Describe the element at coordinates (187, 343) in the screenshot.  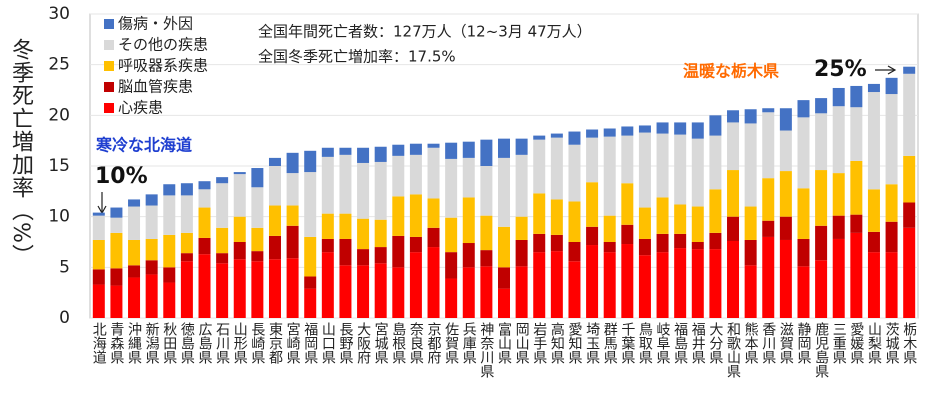
I see `x-tick-label: 徳島県` at that location.